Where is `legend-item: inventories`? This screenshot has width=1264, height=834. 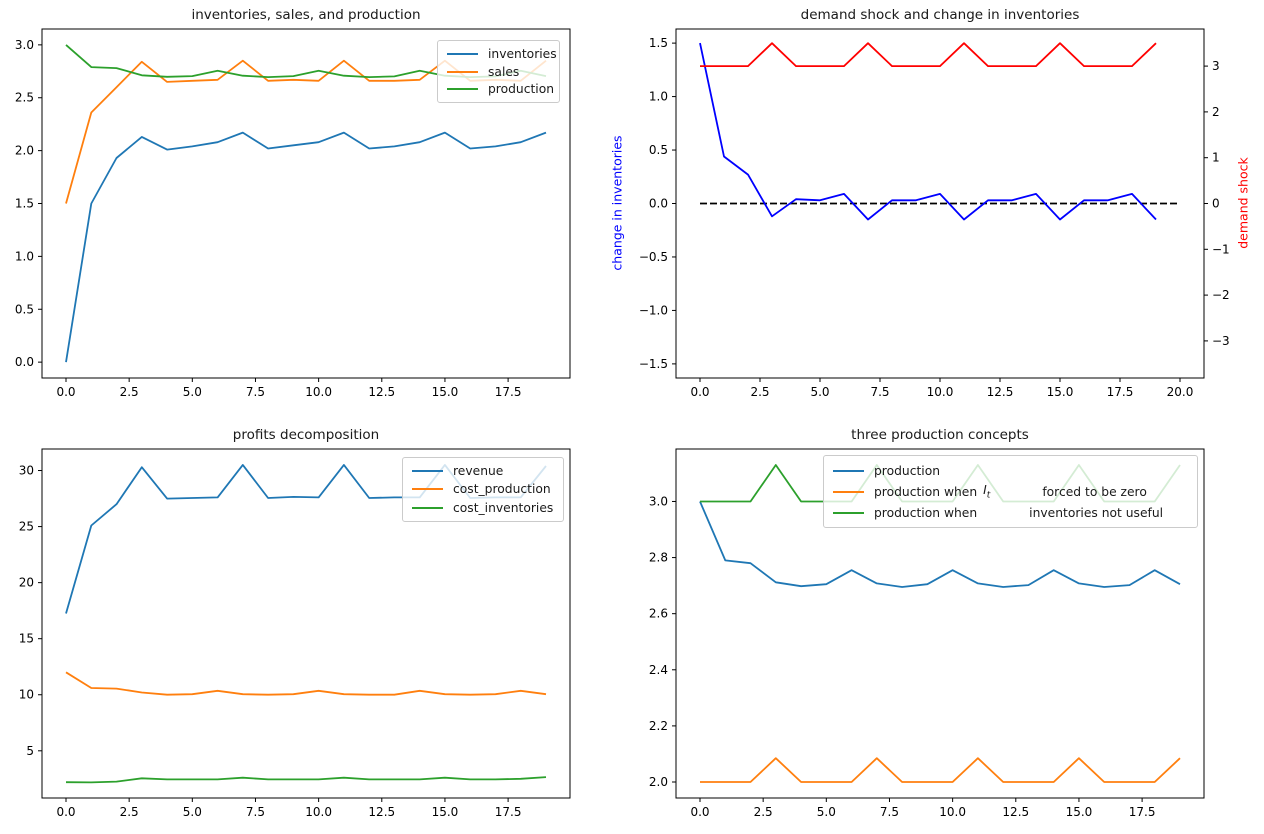 legend-item: inventories is located at coordinates (502, 54).